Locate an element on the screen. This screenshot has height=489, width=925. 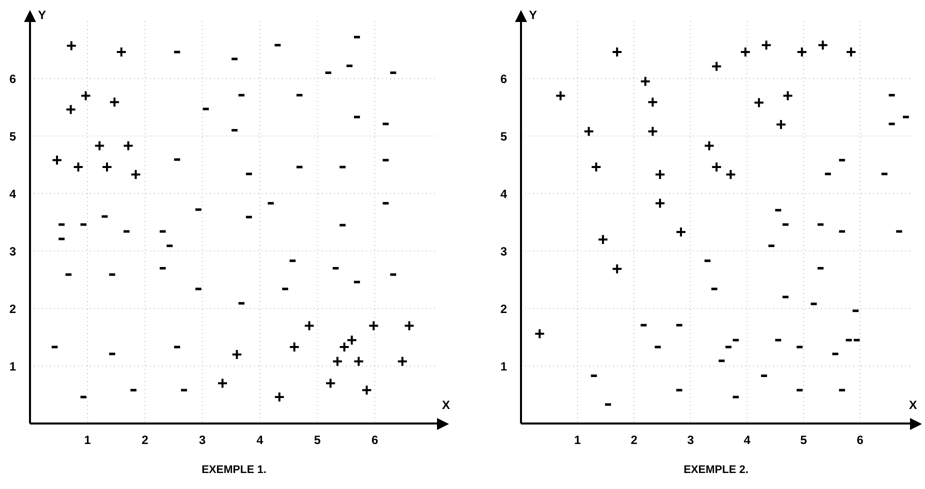
text: EXEMPLE 2. is located at coordinates (716, 470).